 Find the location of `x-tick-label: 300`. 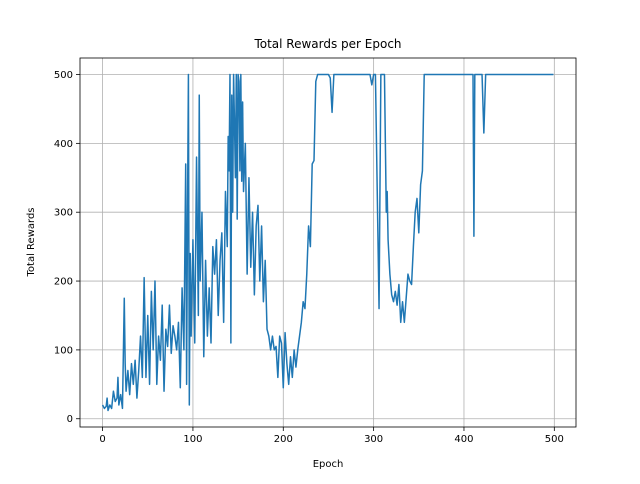

x-tick-label: 300 is located at coordinates (373, 439).